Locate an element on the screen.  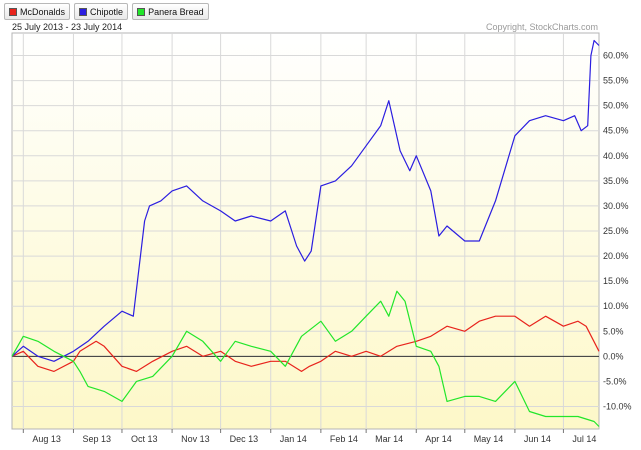
series-line-mcdonalds is located at coordinates (305, 343).